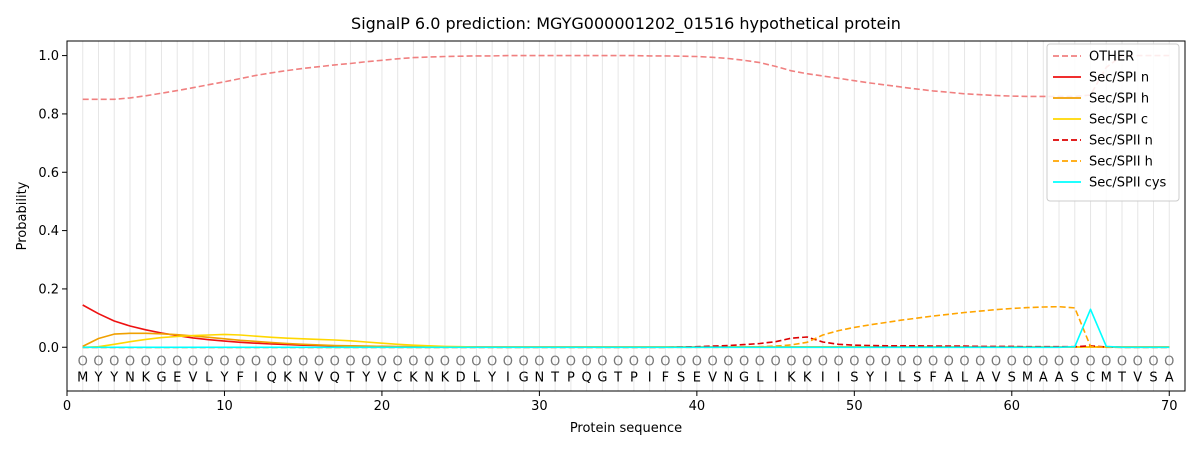  Describe the element at coordinates (48, 231) in the screenshot. I see `y-tick-label: 0.4` at that location.